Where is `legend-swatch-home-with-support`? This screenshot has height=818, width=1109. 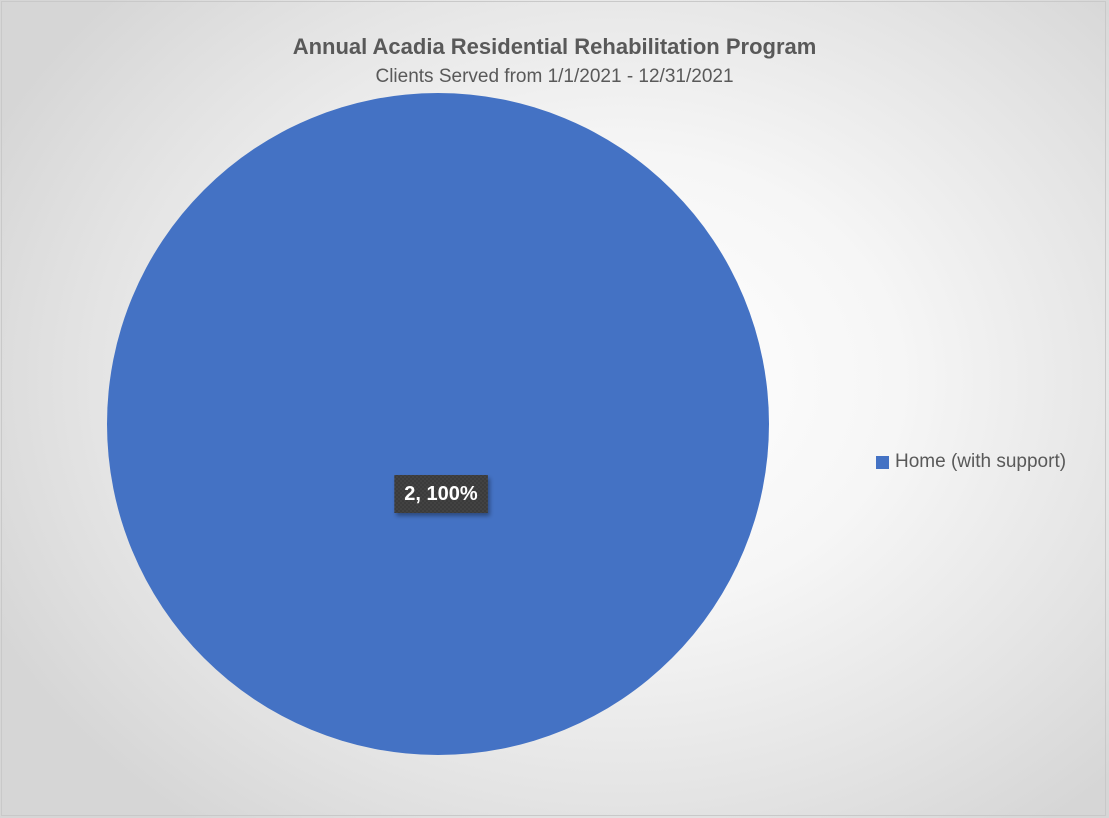 legend-swatch-home-with-support is located at coordinates (882, 462).